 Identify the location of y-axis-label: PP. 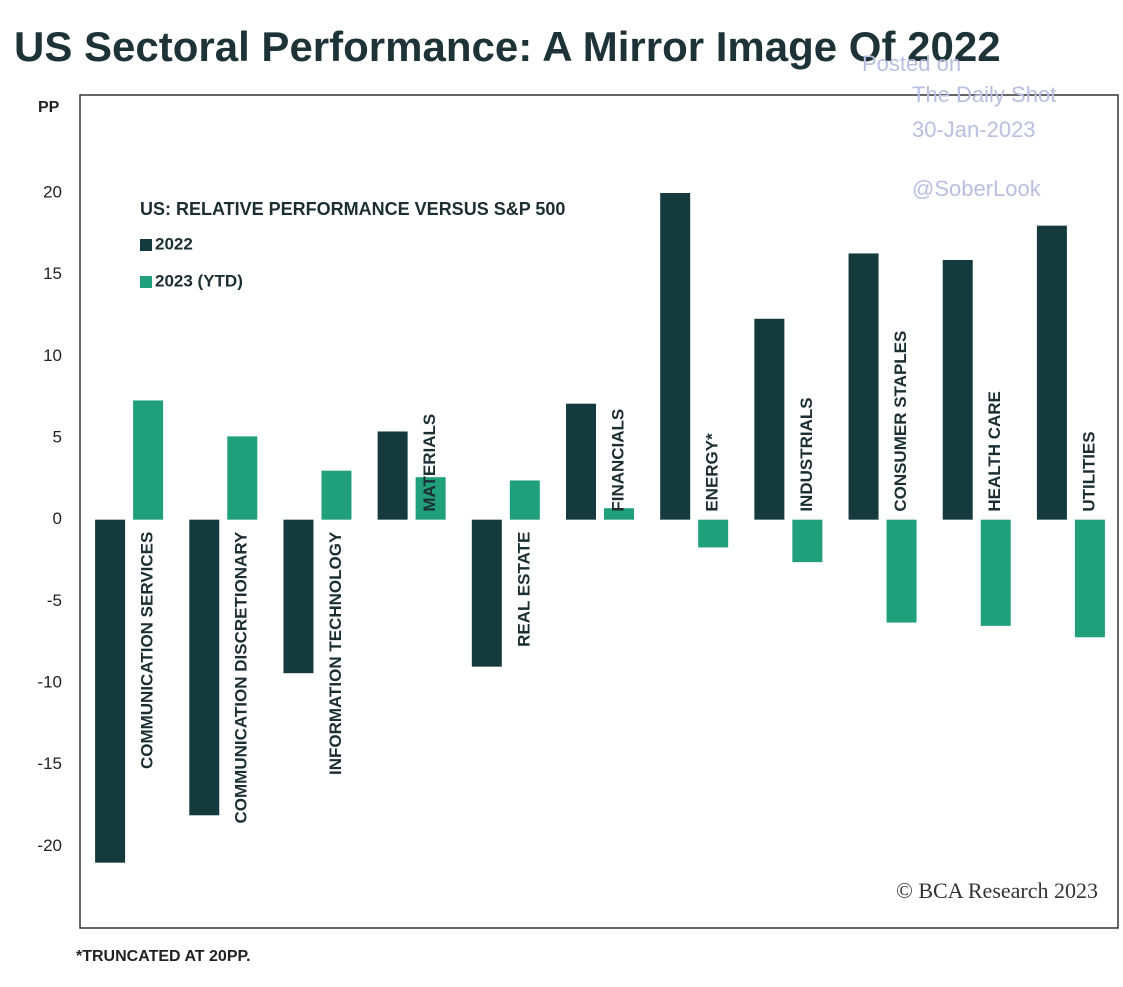
(49, 107).